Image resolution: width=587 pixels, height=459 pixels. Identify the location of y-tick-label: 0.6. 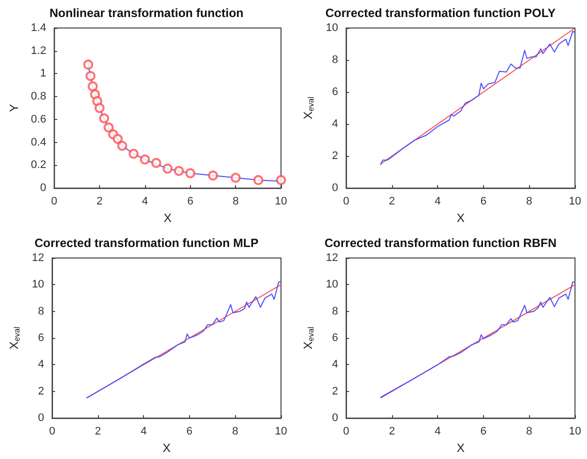
(38, 119).